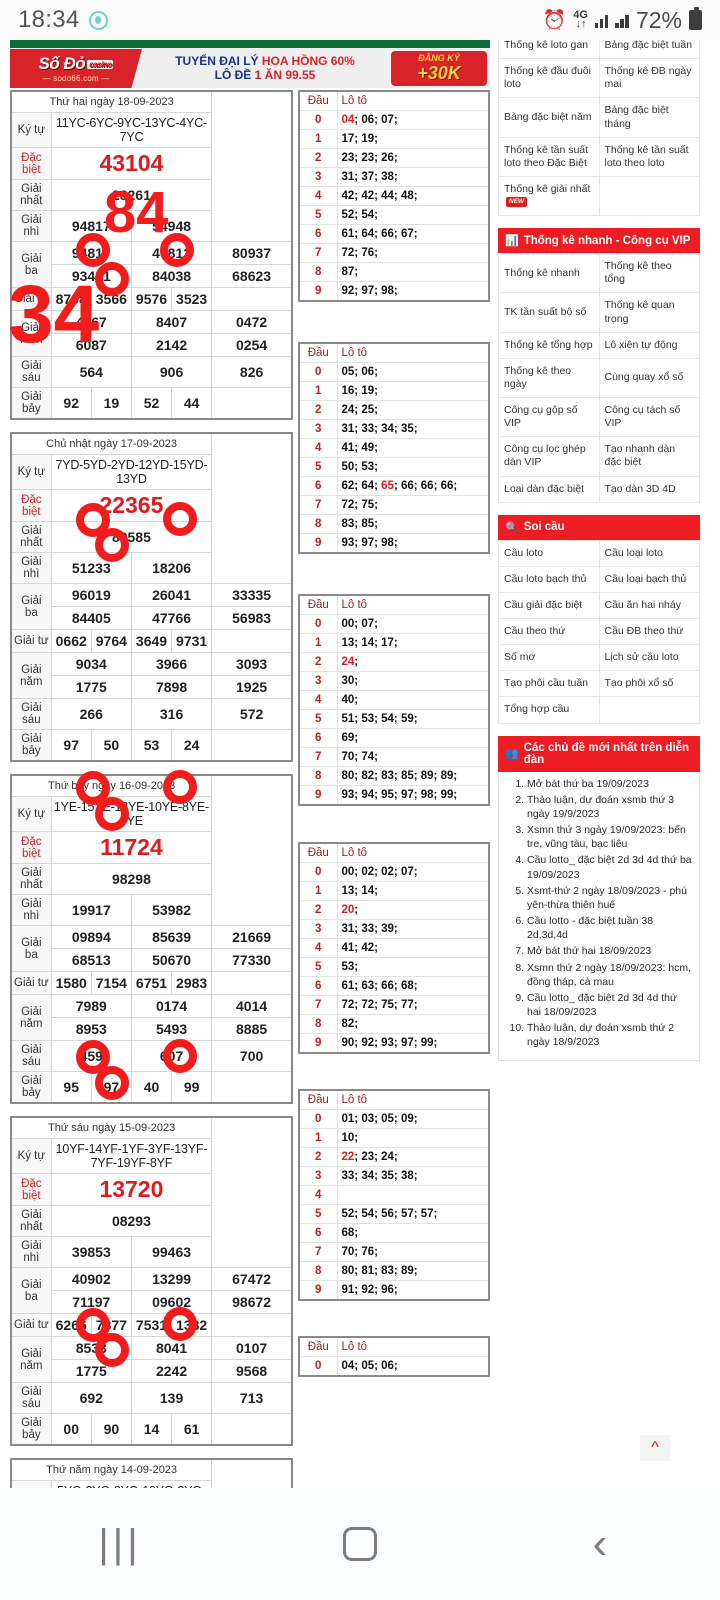  Describe the element at coordinates (151, 745) in the screenshot. I see `table-row: Giải bảy 97 50 53 24` at that location.